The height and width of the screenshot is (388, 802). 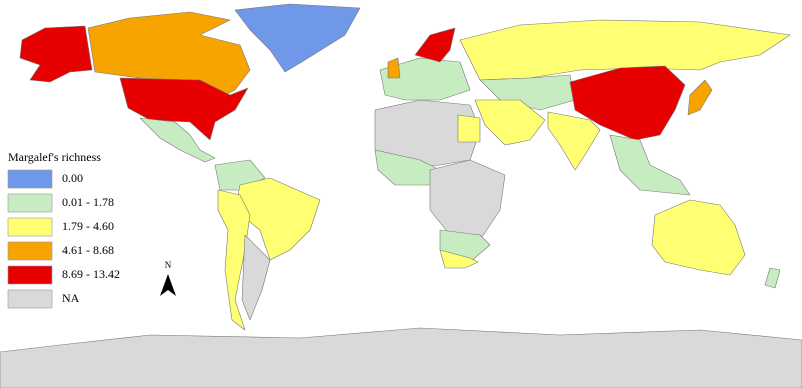 What do you see at coordinates (177, 140) in the screenshot?
I see `mexico` at bounding box center [177, 140].